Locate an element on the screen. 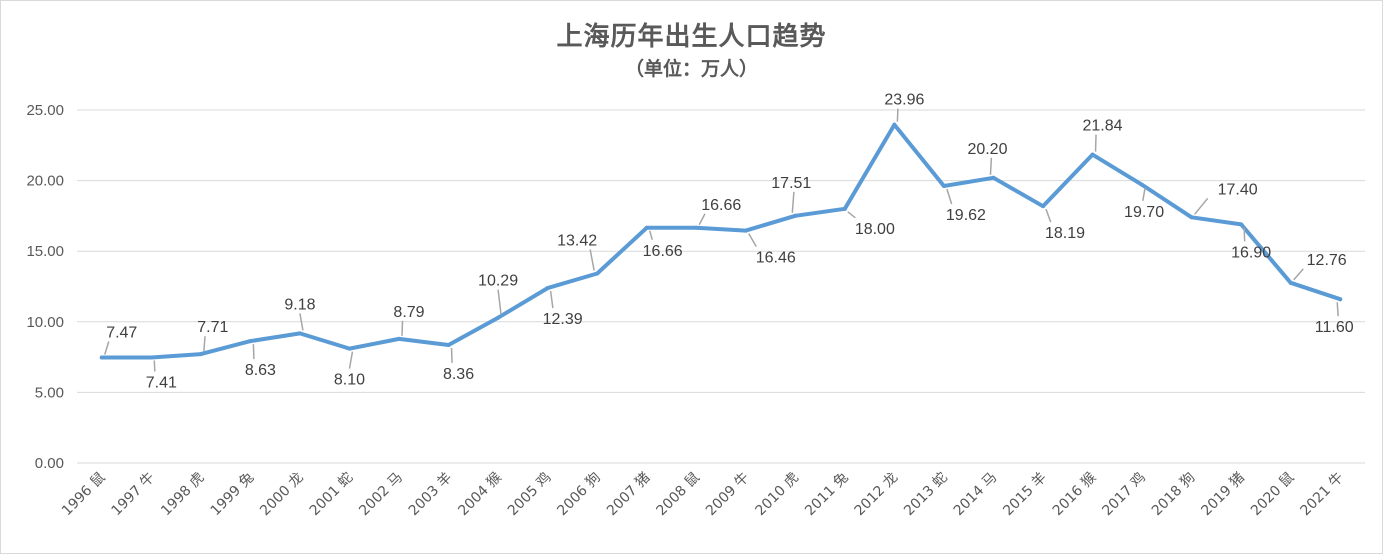  x-tick-label: 2002 马 is located at coordinates (381, 495).